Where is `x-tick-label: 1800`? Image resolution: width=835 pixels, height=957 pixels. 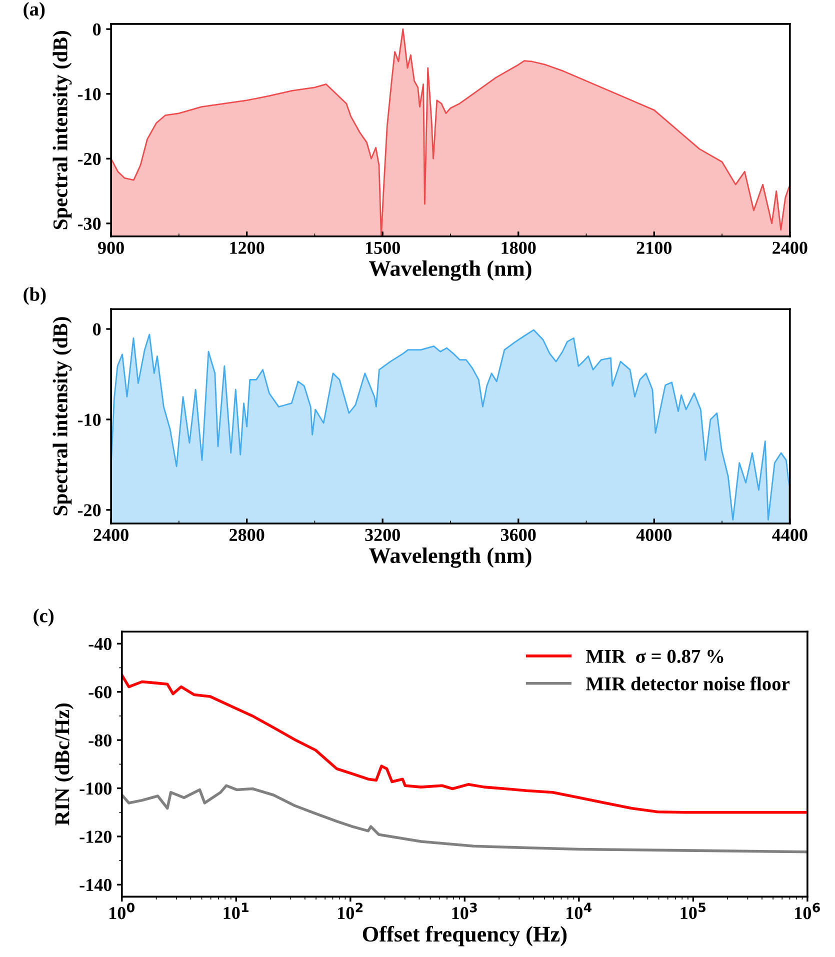
x-tick-label: 1800 is located at coordinates (519, 248).